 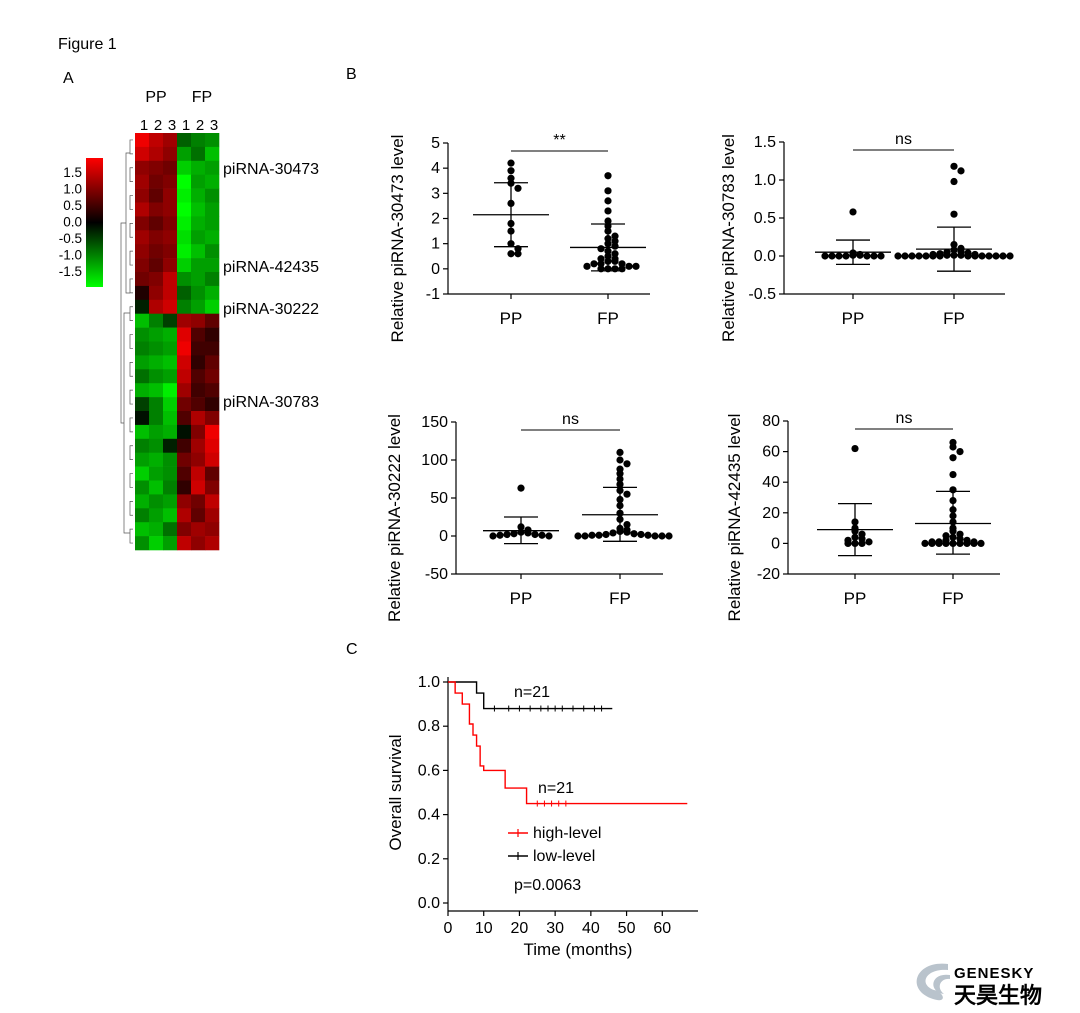 What do you see at coordinates (547, 885) in the screenshot?
I see `p-value-label: p=0.0063` at bounding box center [547, 885].